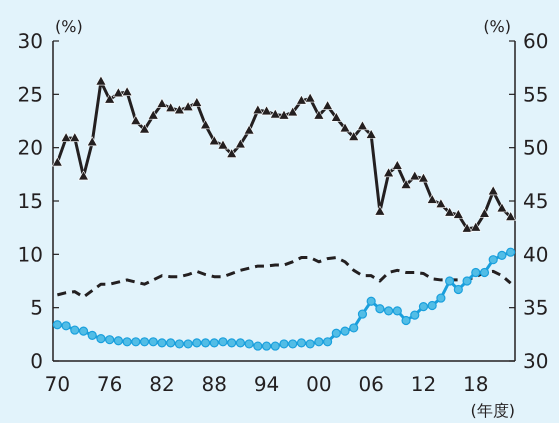 Image resolution: width=559 pixels, height=423 pixels. Describe the element at coordinates (69, 26) in the screenshot. I see `y-axis-title: (%)` at that location.